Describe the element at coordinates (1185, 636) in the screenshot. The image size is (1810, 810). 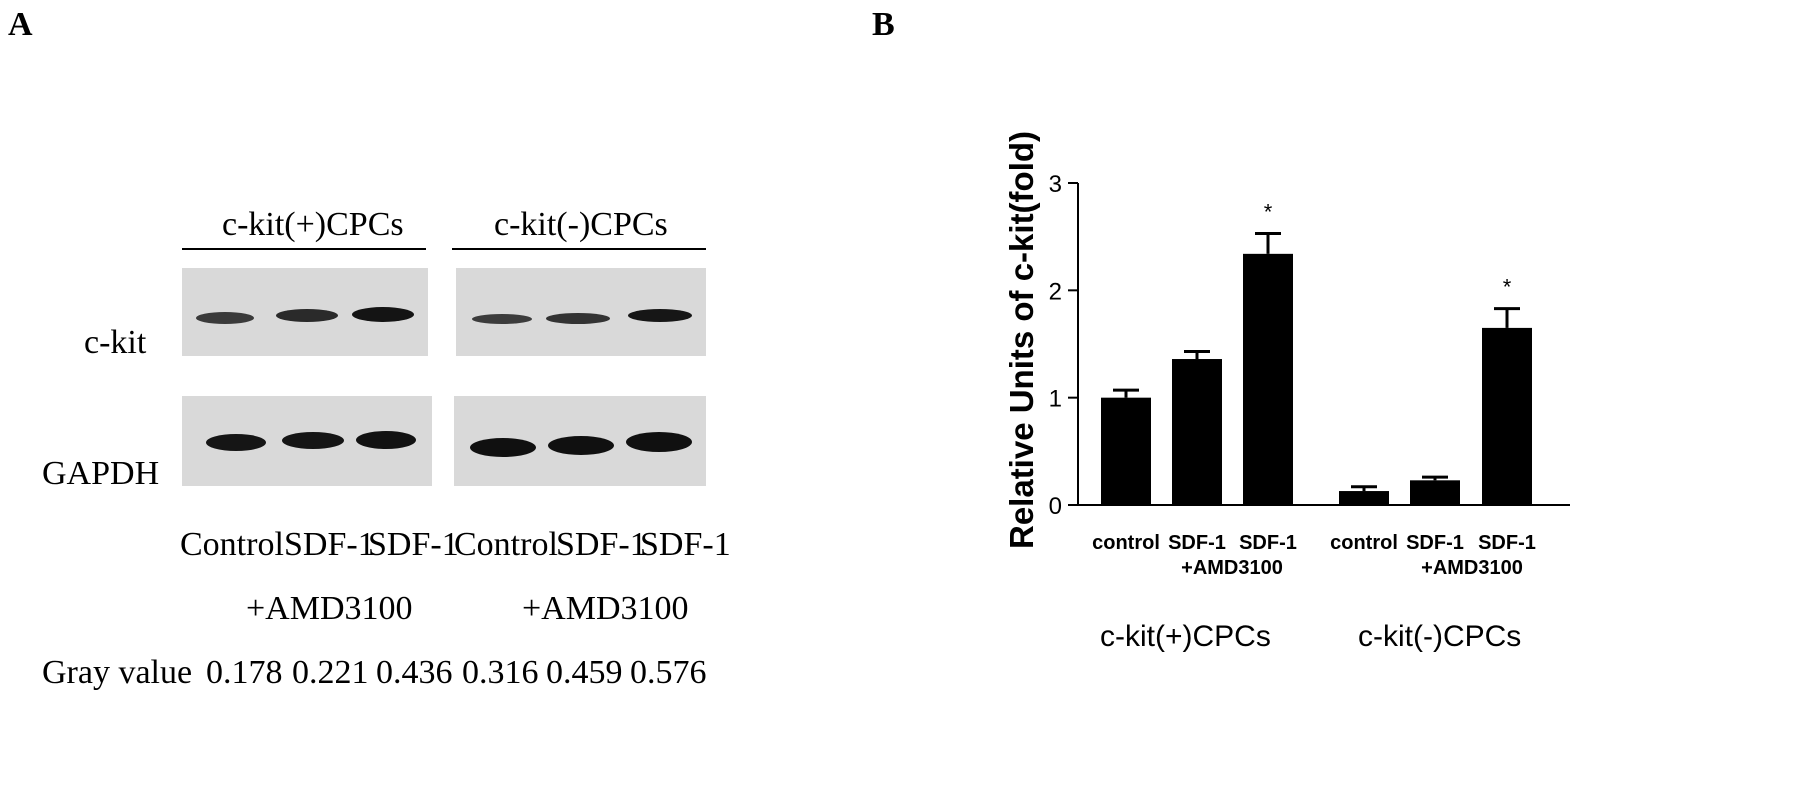
I see `chart-group-label-ckit-pos: c-kit(+)CPCs` at that location.